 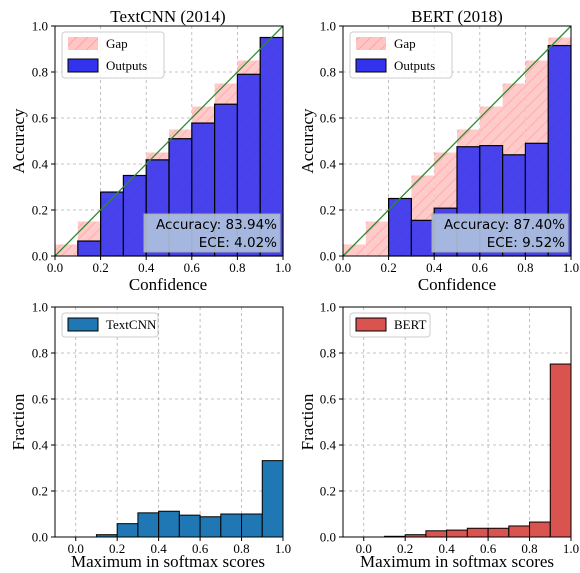 I want to click on accuracy-text: Accuracy: 83.94%, so click(x=216, y=225).